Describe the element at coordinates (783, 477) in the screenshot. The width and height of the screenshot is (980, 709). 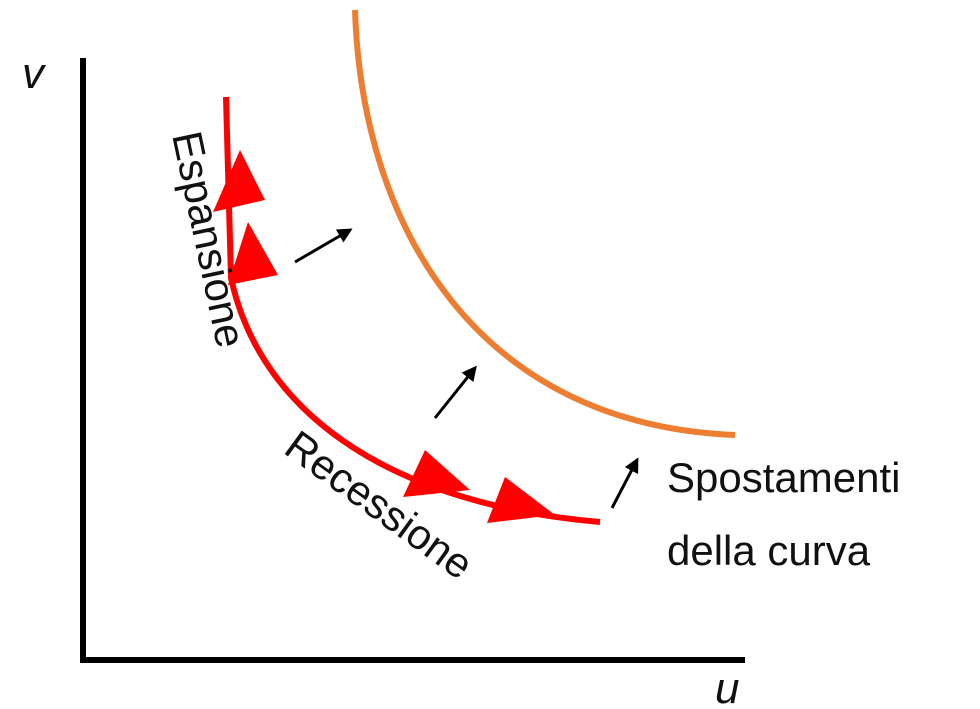
I see `annotation: Spostamenti` at that location.